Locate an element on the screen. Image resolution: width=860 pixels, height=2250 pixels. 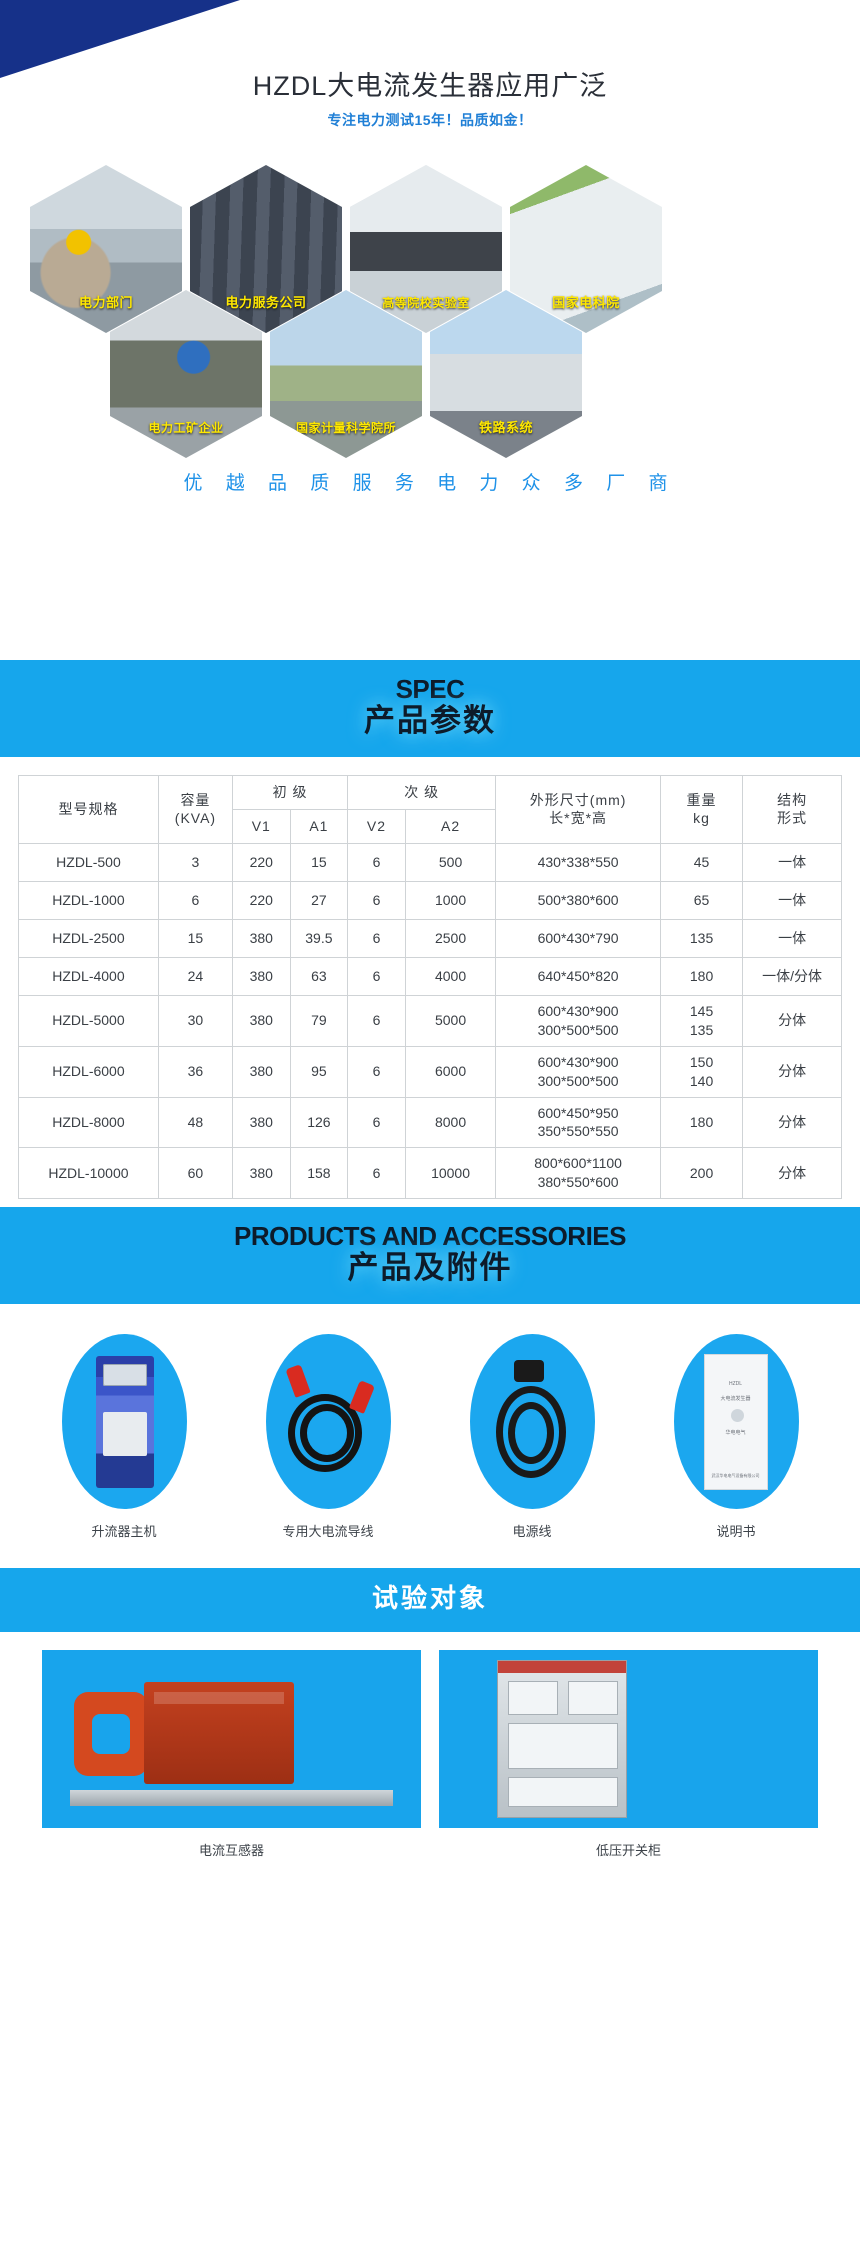
cell-model: HZDL-4000 is located at coordinates (88, 976).